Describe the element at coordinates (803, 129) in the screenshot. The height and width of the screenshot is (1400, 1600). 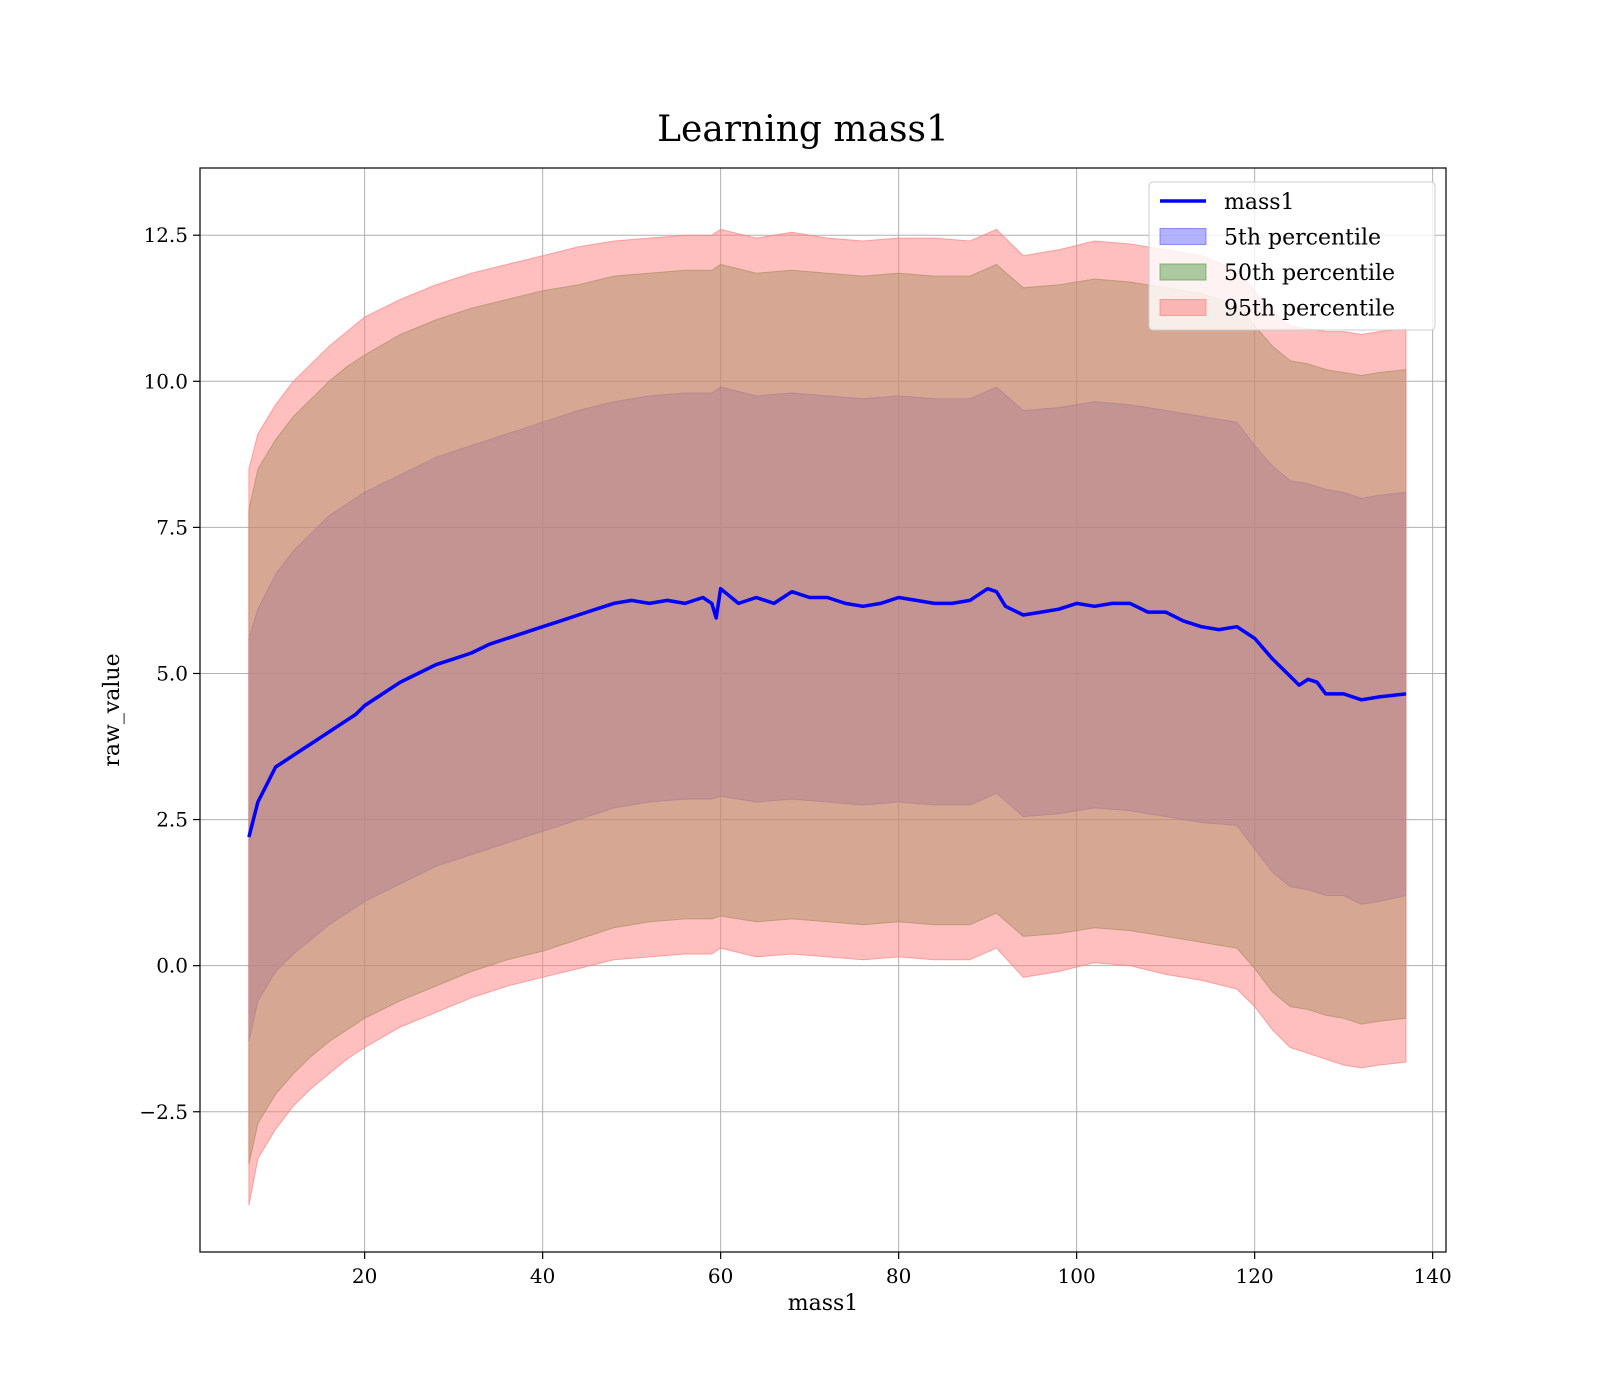
I see `chart-title: Learning mass1` at that location.